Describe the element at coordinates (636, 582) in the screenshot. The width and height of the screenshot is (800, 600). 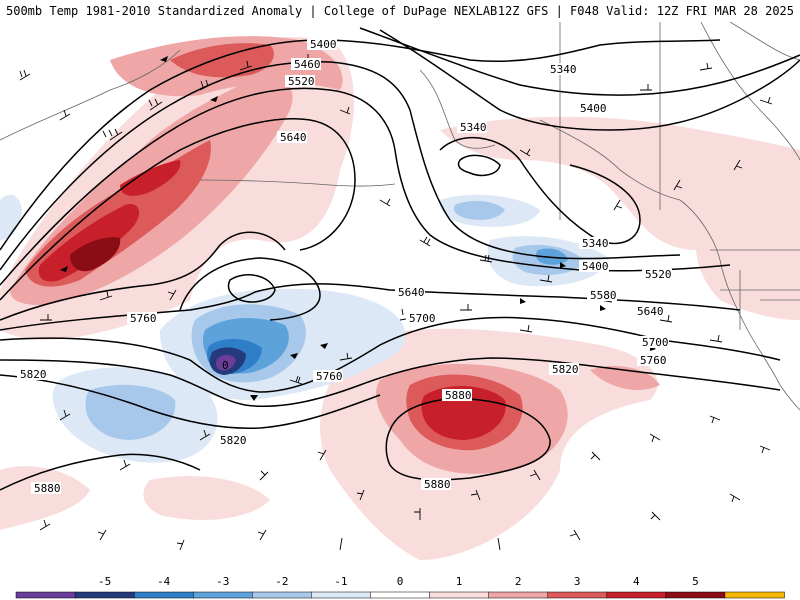
I see `colorbar-tick-label: 4` at that location.